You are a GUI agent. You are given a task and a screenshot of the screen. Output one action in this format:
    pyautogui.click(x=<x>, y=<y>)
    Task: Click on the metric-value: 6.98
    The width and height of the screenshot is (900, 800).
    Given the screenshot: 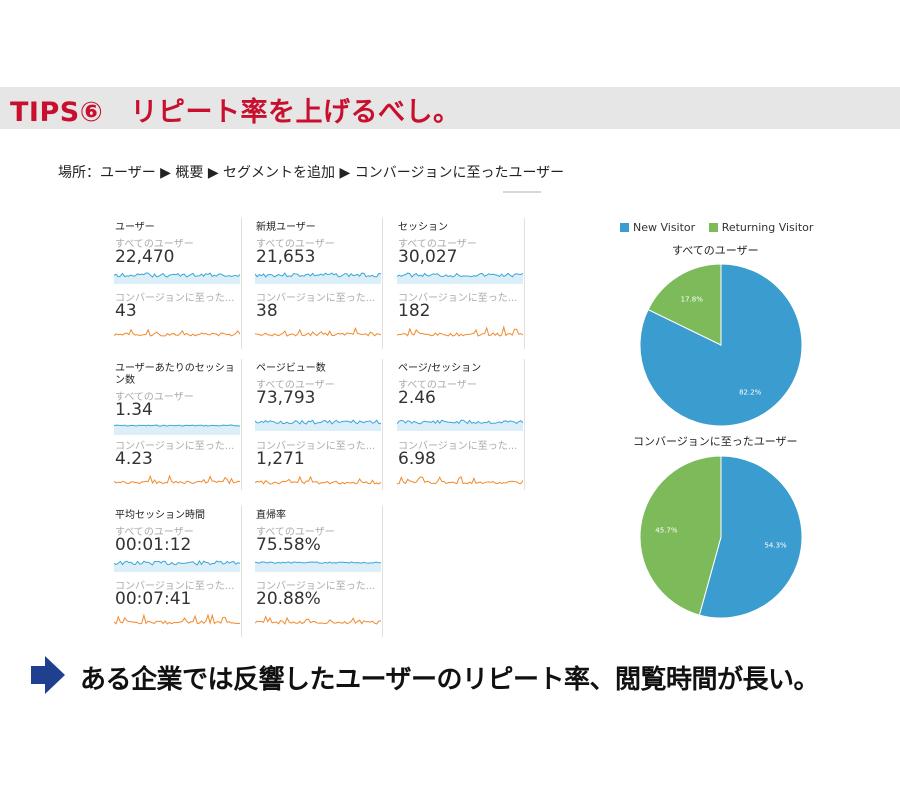 What is the action you would take?
    pyautogui.click(x=417, y=459)
    